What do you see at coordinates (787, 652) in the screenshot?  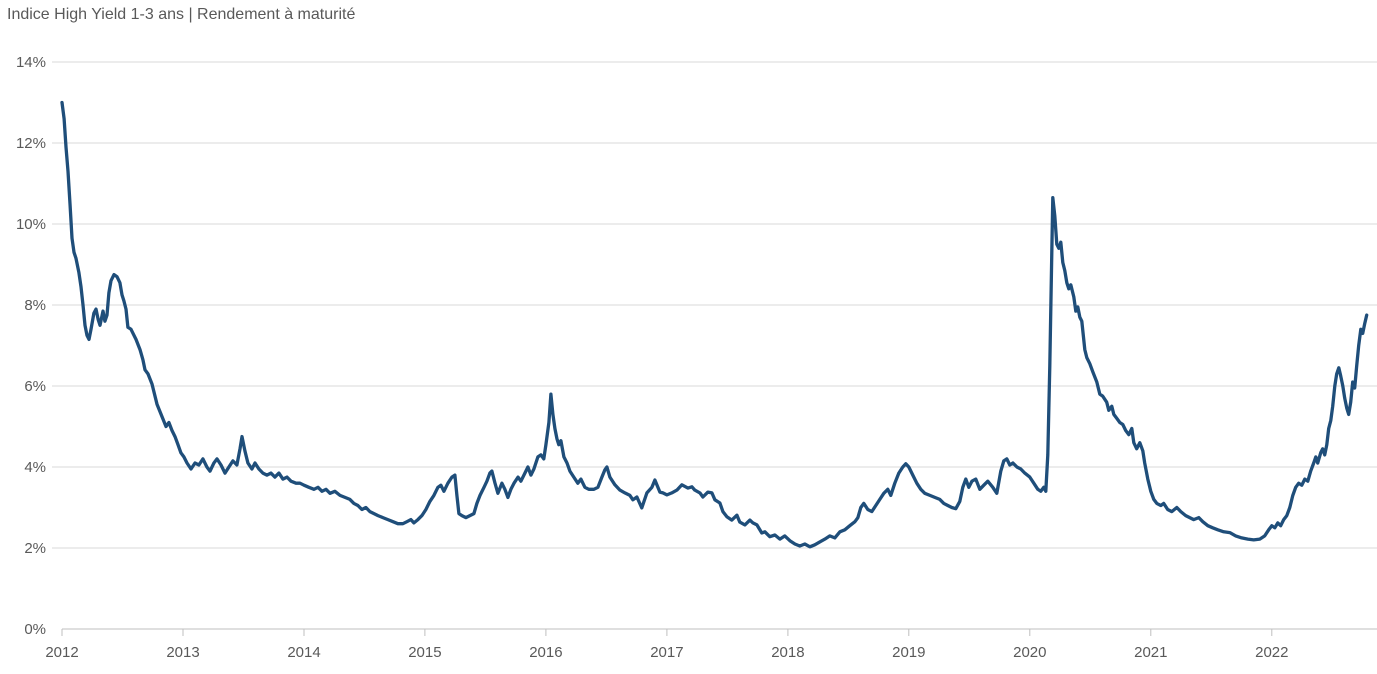 I see `x-axis-tick-label: 2018` at bounding box center [787, 652].